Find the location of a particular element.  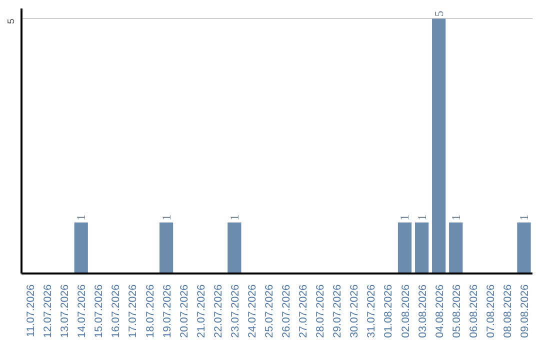

x-tick-label: 30.07.2026 is located at coordinates (354, 311).